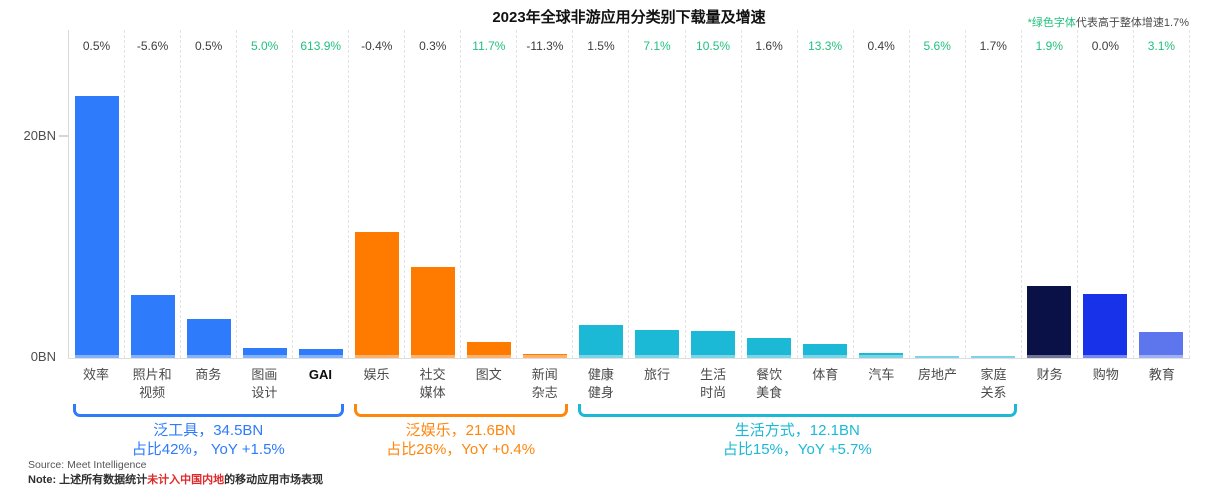 Image resolution: width=1215 pixels, height=489 pixels. What do you see at coordinates (1161, 345) in the screenshot?
I see `bar-教育` at bounding box center [1161, 345].